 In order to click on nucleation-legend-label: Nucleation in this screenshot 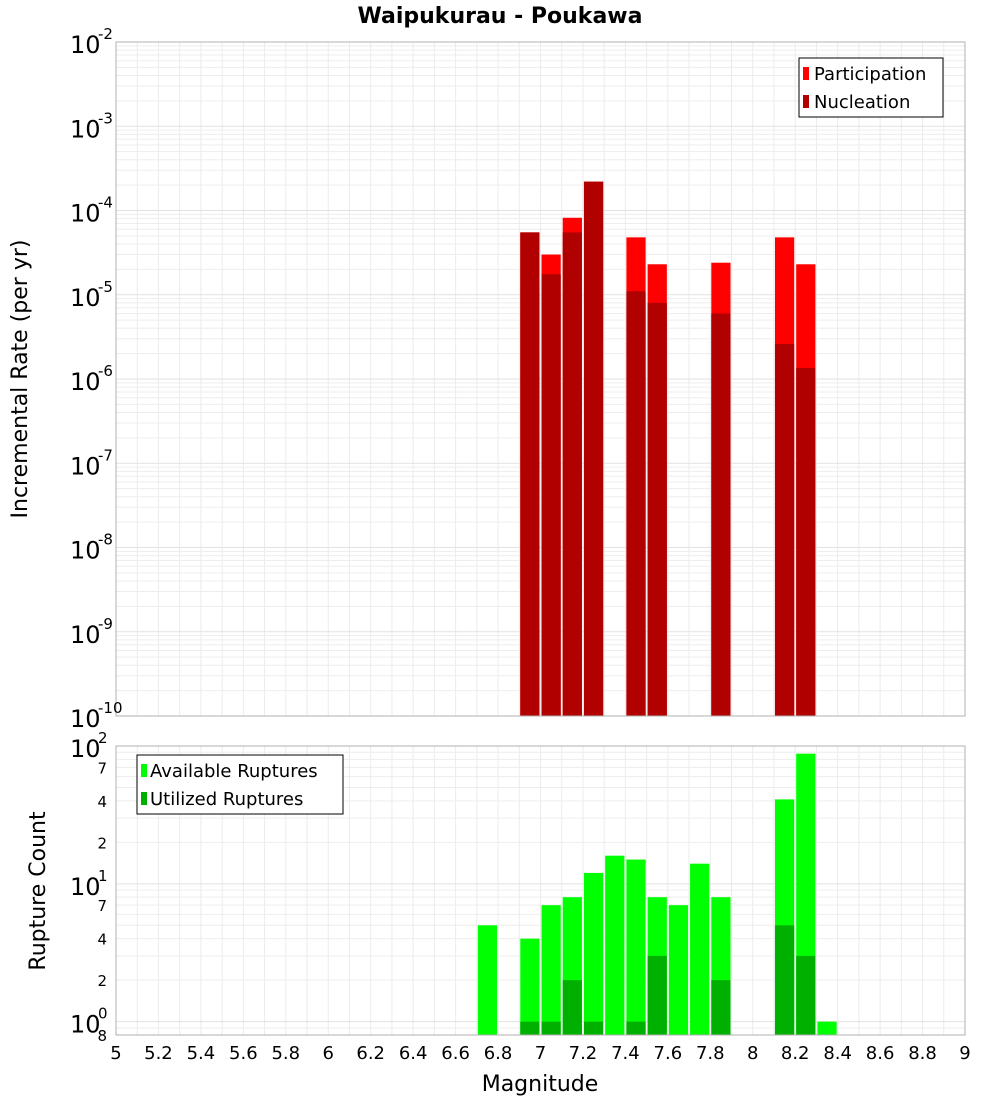, I will do `click(862, 102)`.